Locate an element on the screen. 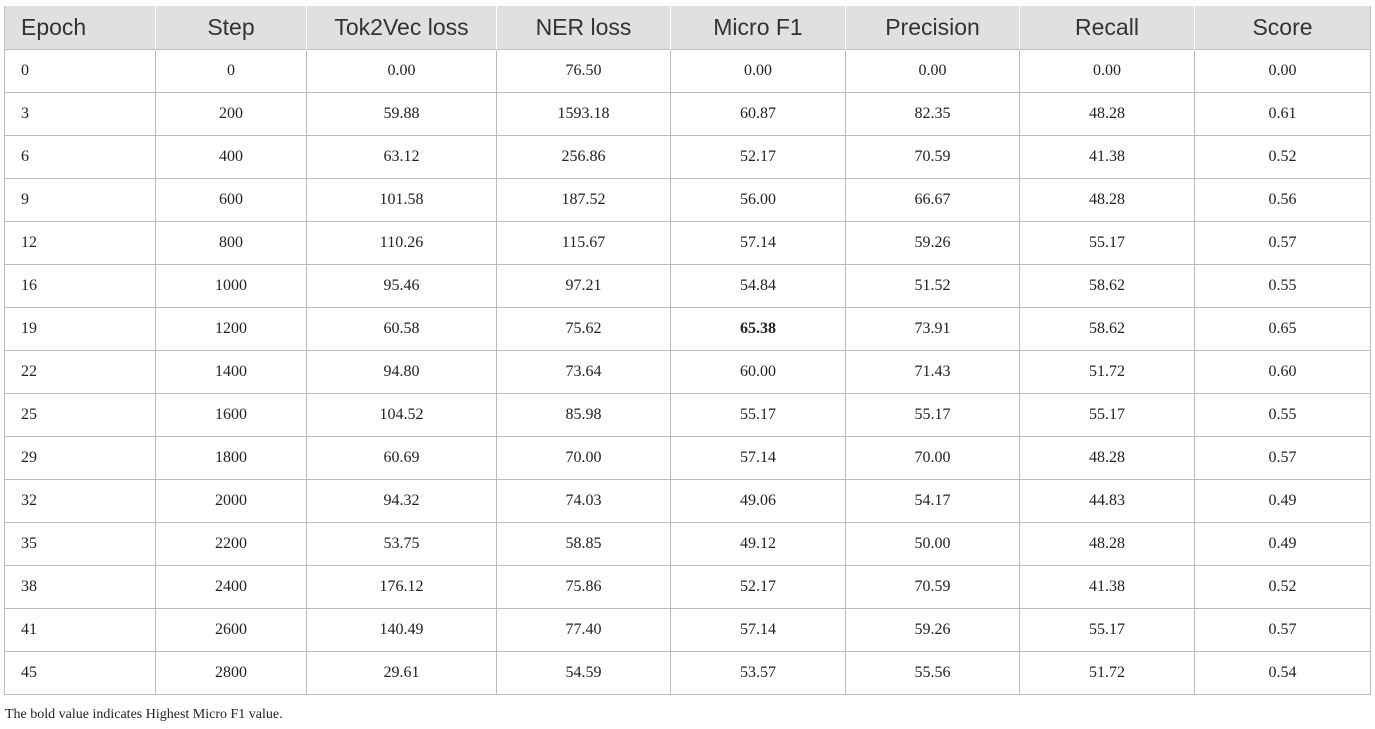 The height and width of the screenshot is (729, 1375). cell-ner-loss: 115.67 is located at coordinates (583, 243).